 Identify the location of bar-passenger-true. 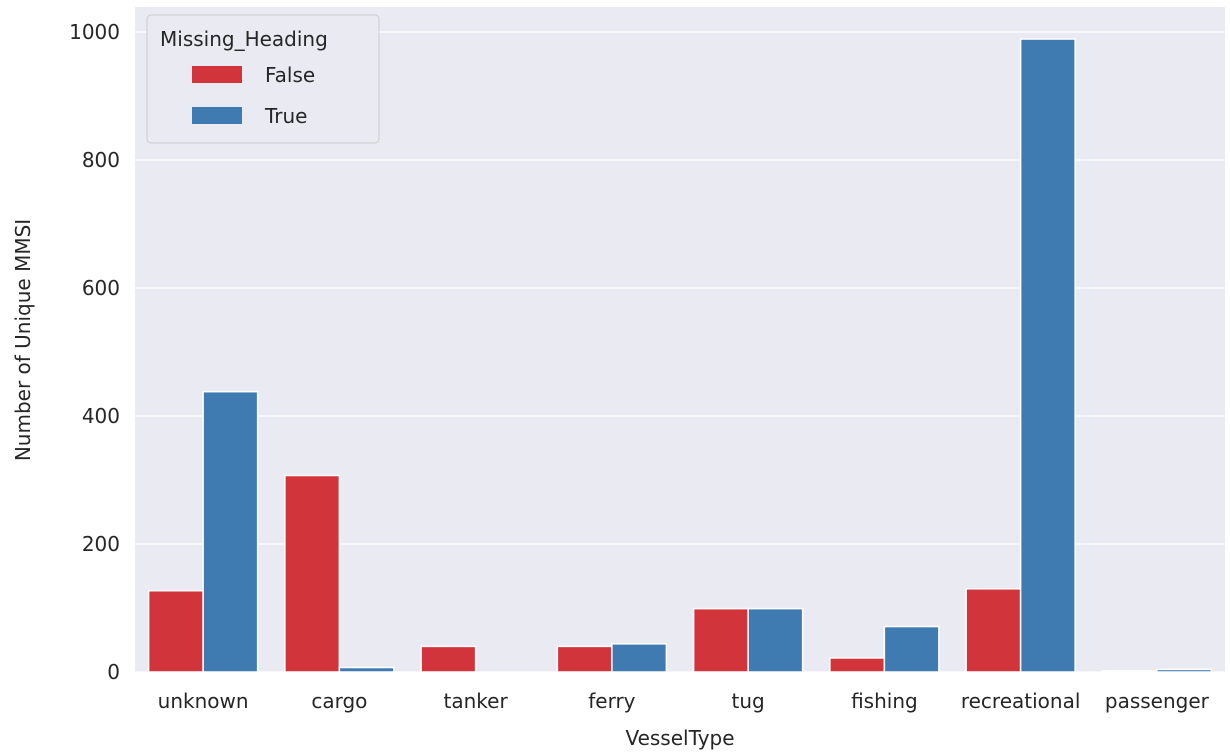
(1184, 670).